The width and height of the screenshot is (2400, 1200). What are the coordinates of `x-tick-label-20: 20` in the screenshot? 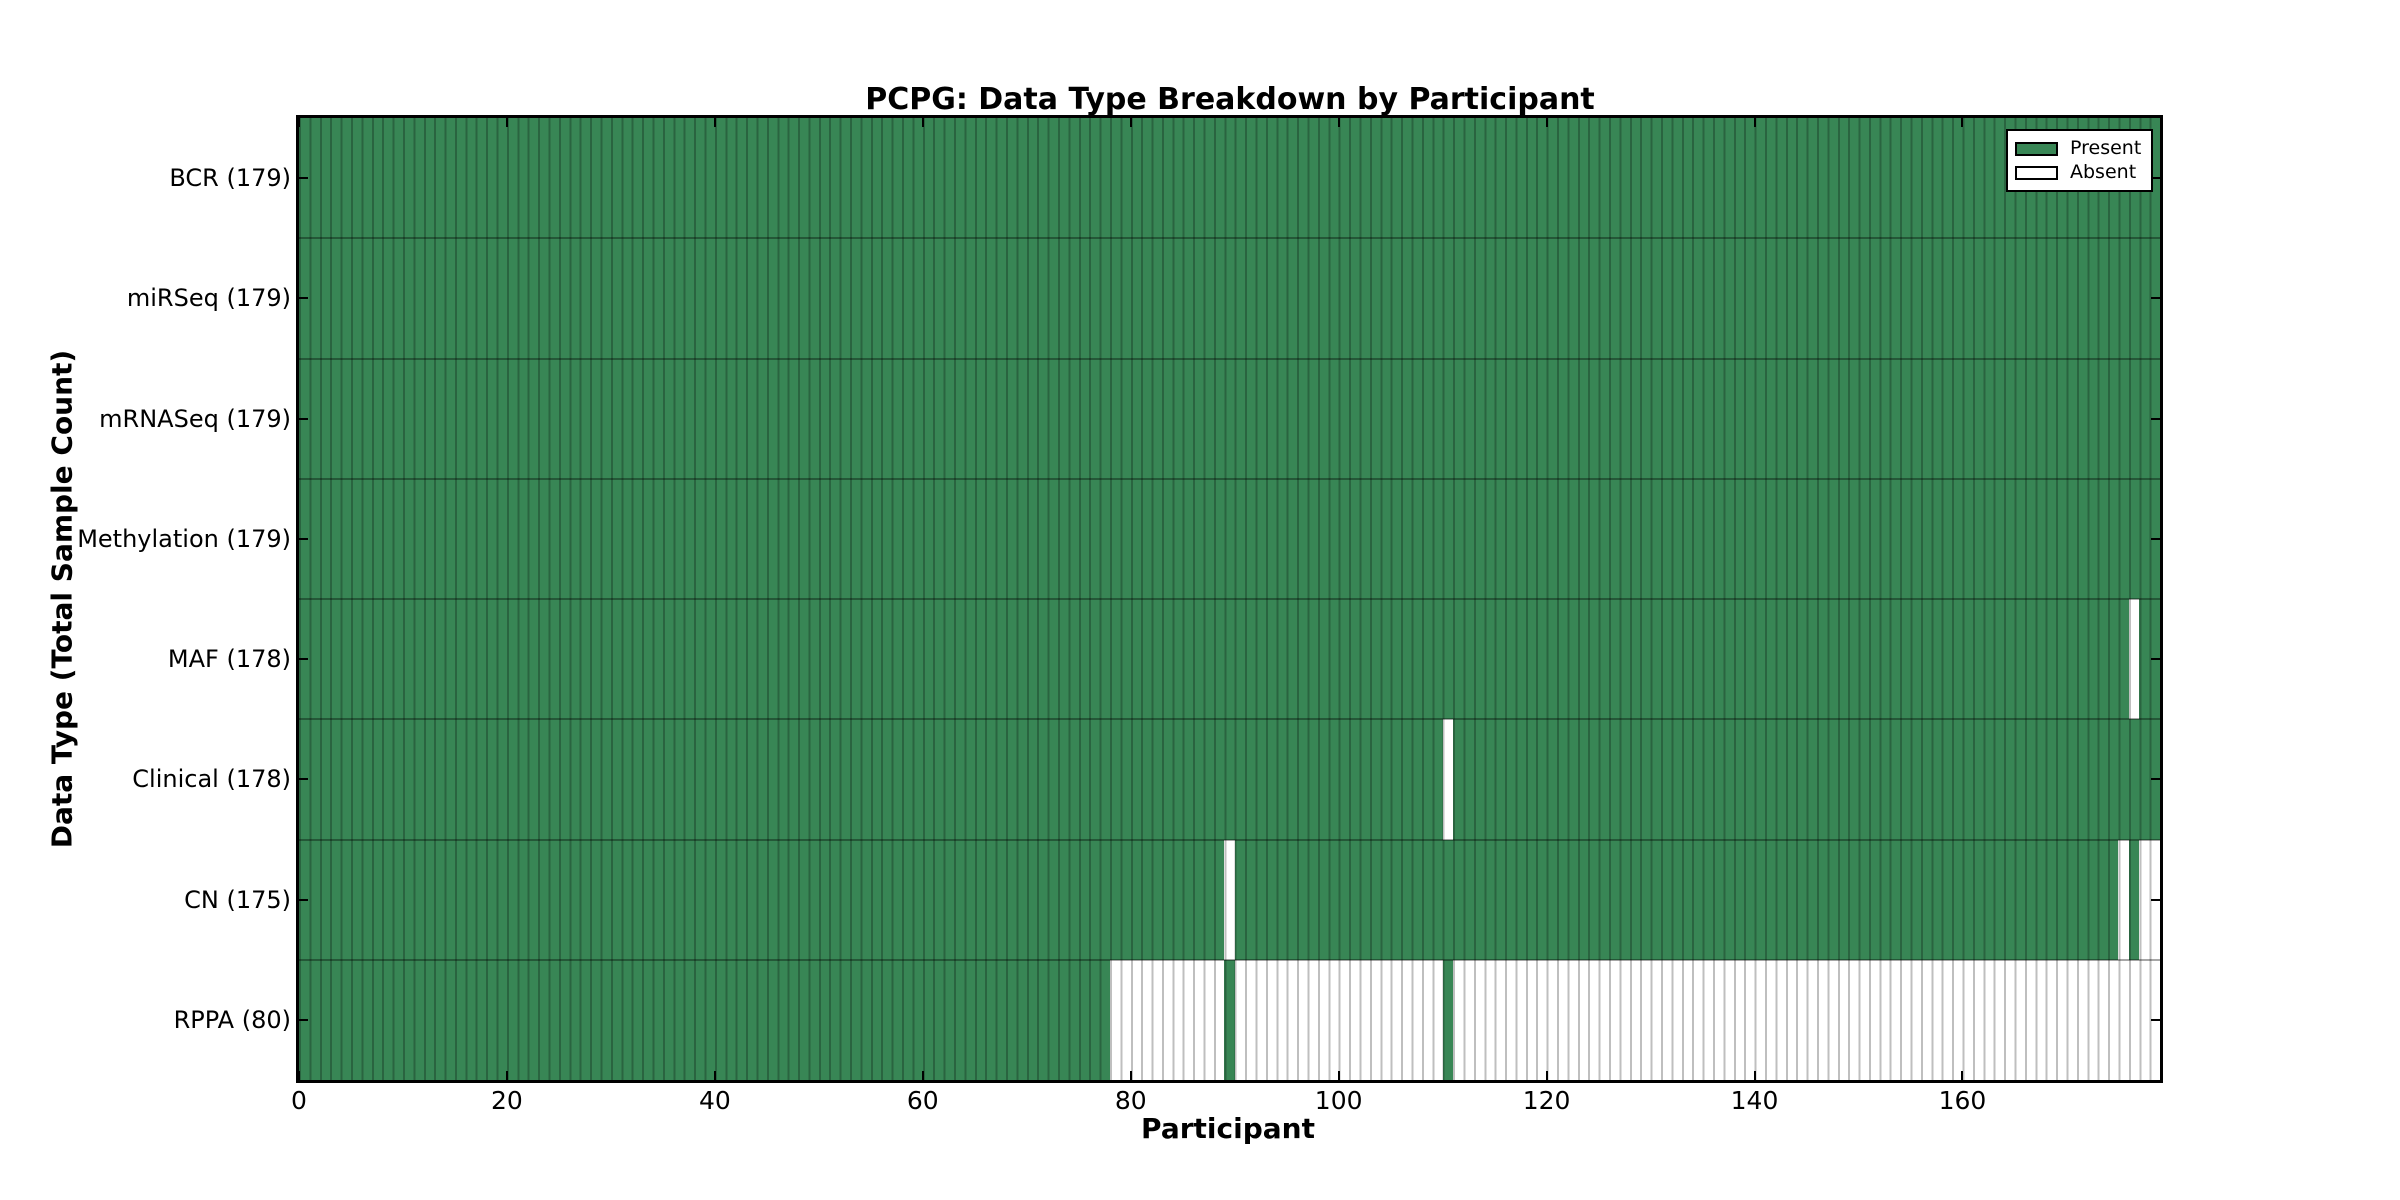 It's located at (507, 1100).